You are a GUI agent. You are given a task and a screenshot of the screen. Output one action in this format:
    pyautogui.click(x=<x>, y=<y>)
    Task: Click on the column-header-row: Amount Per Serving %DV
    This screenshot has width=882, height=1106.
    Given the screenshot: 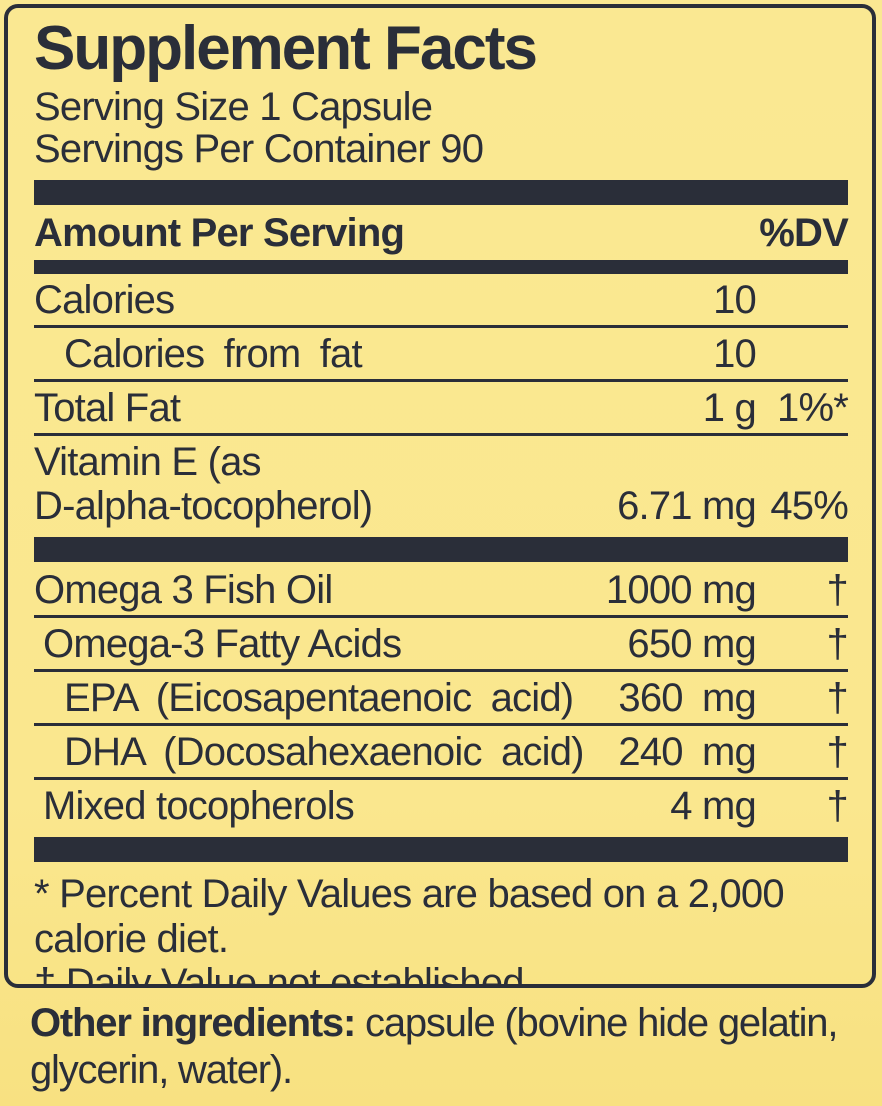 What is the action you would take?
    pyautogui.click(x=441, y=232)
    